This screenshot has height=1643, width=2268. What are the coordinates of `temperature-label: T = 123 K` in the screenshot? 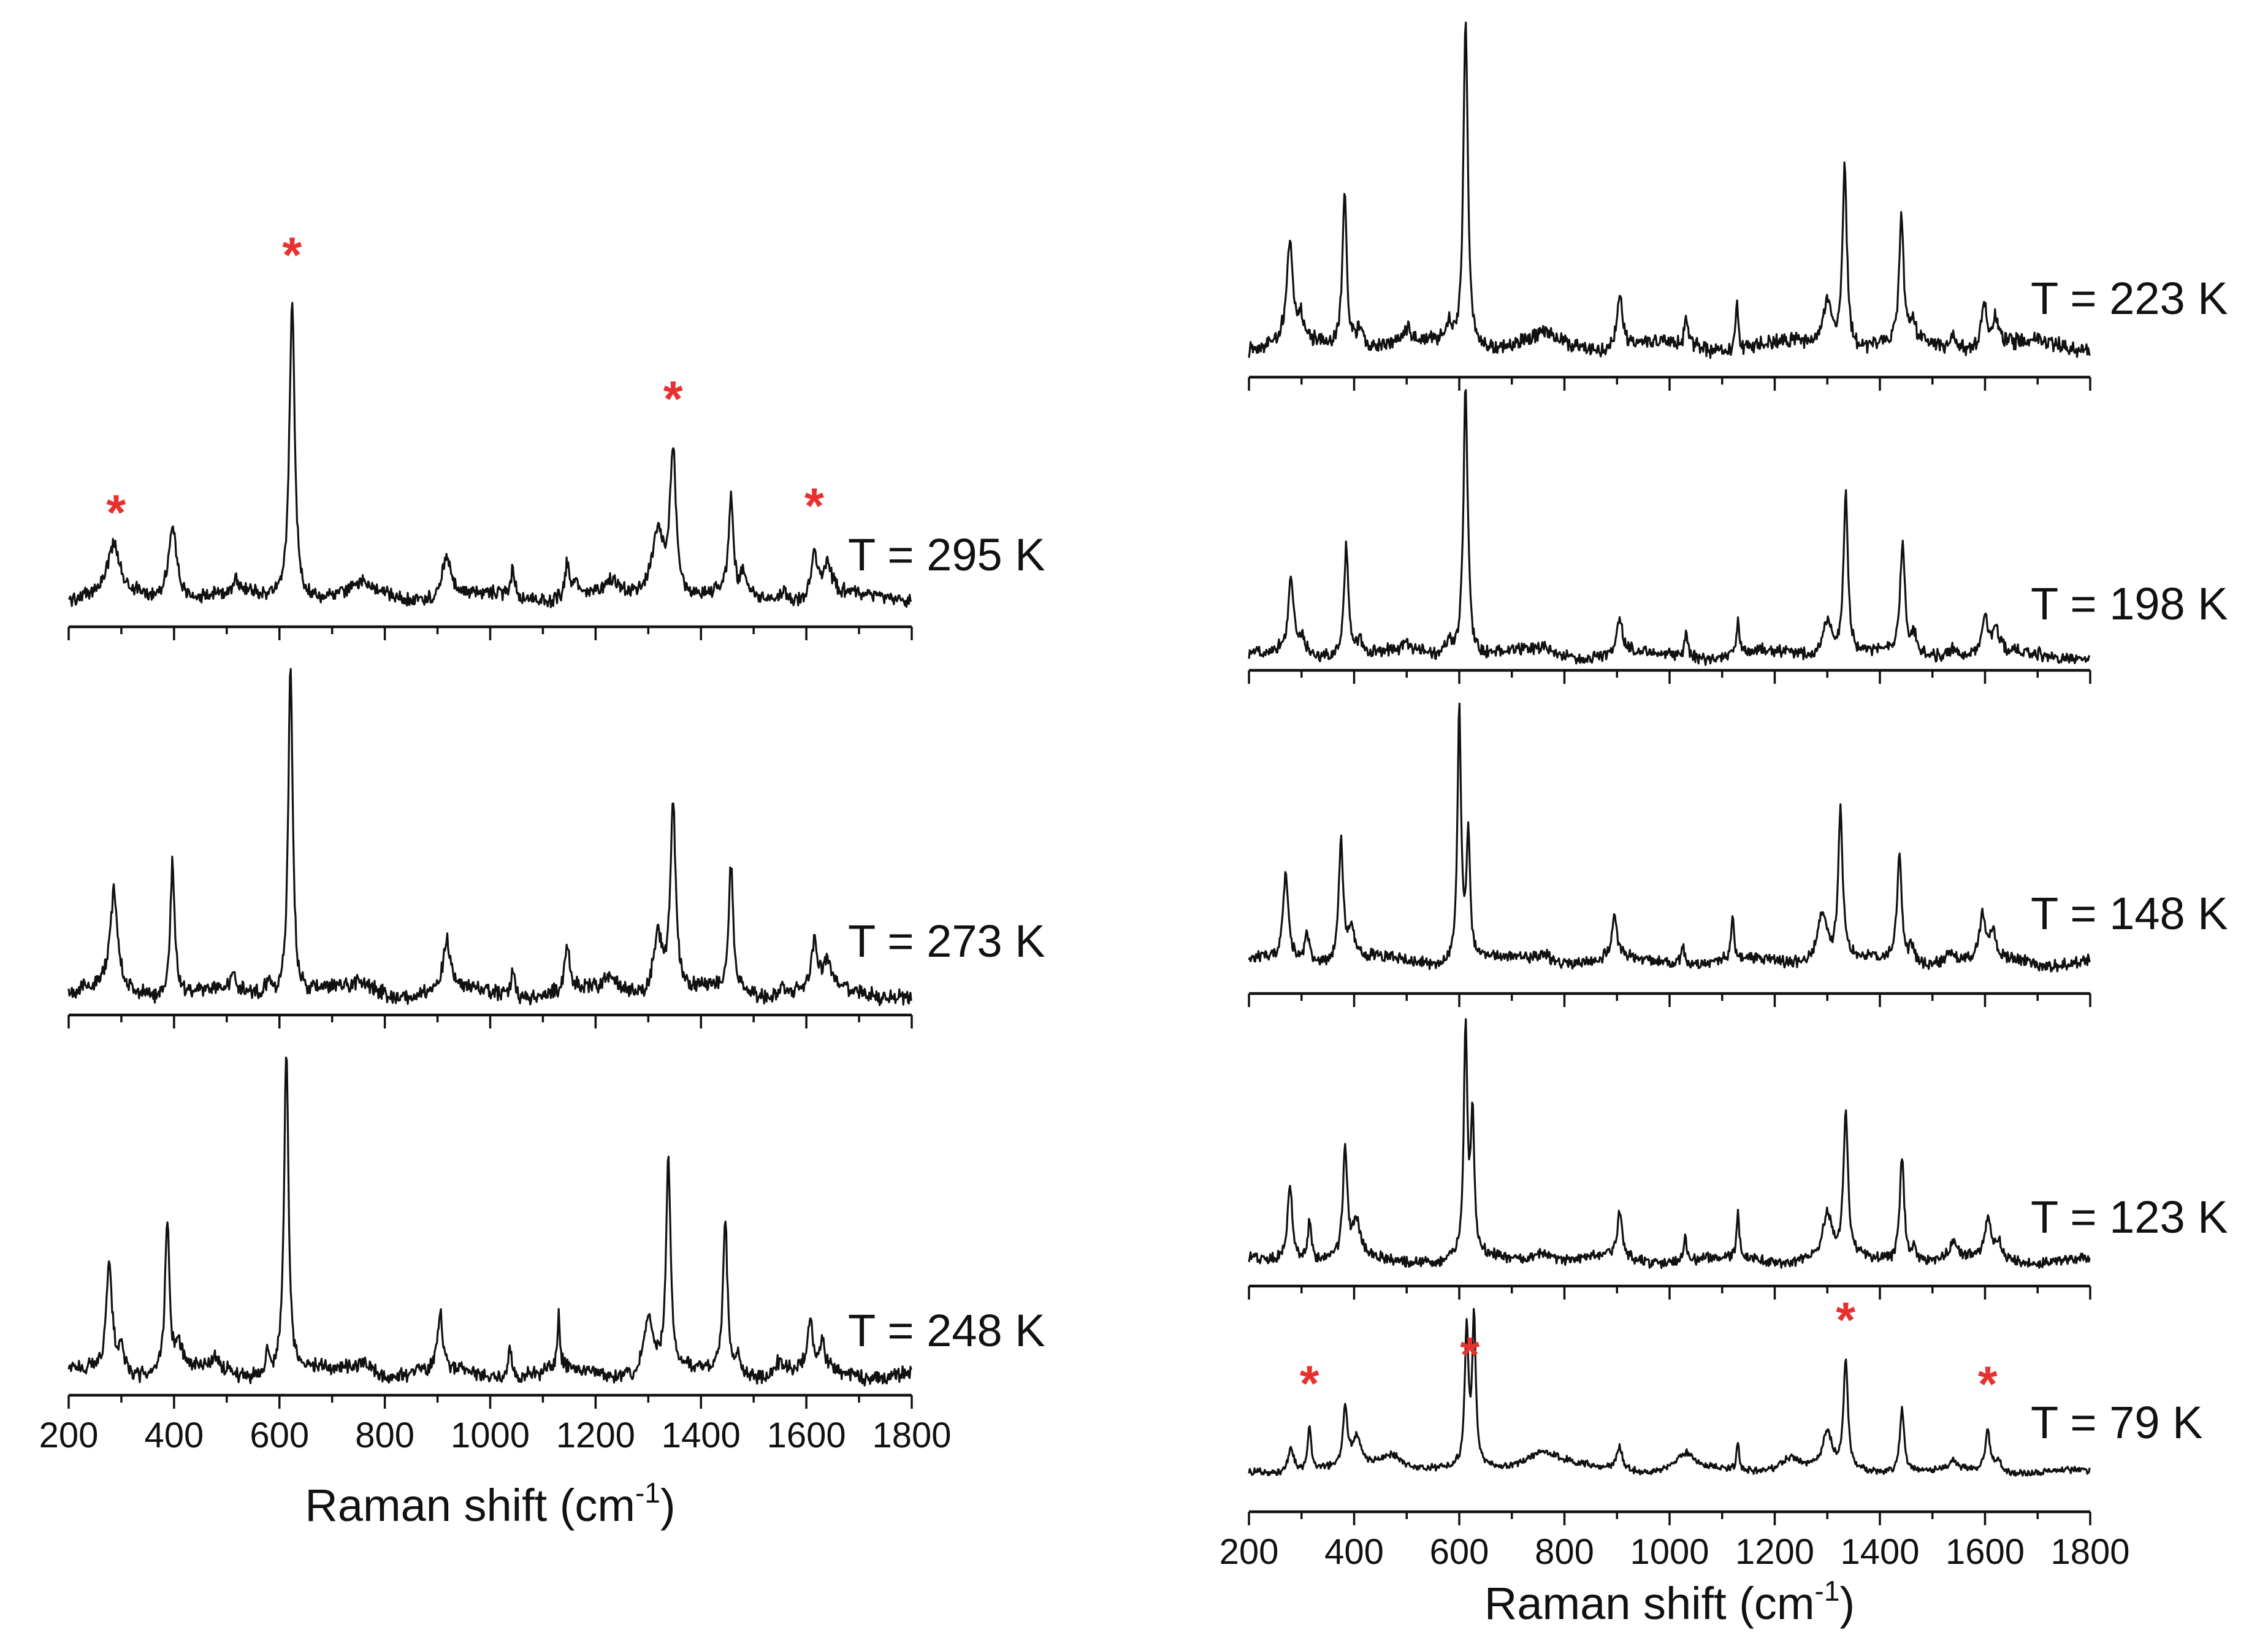 It's located at (2129, 1217).